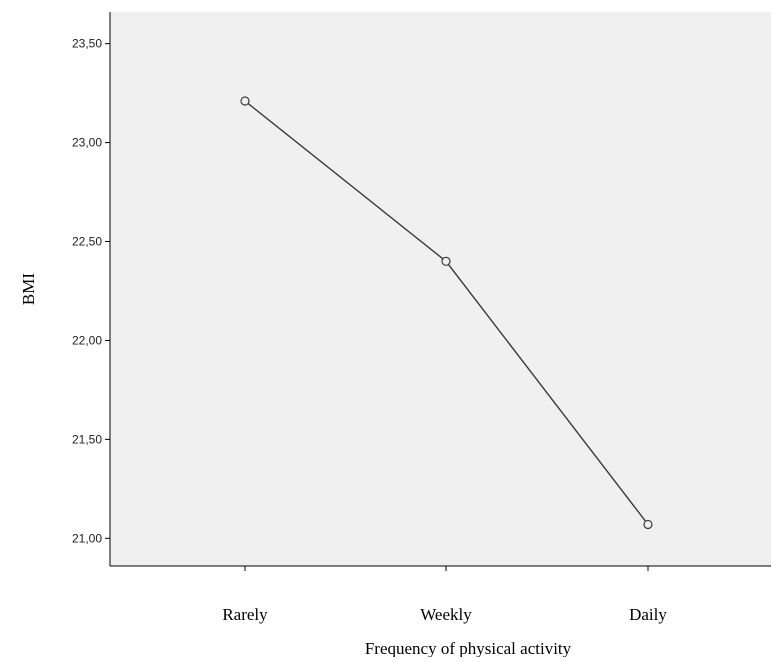  I want to click on y-tick-label: 21,00, so click(87, 538).